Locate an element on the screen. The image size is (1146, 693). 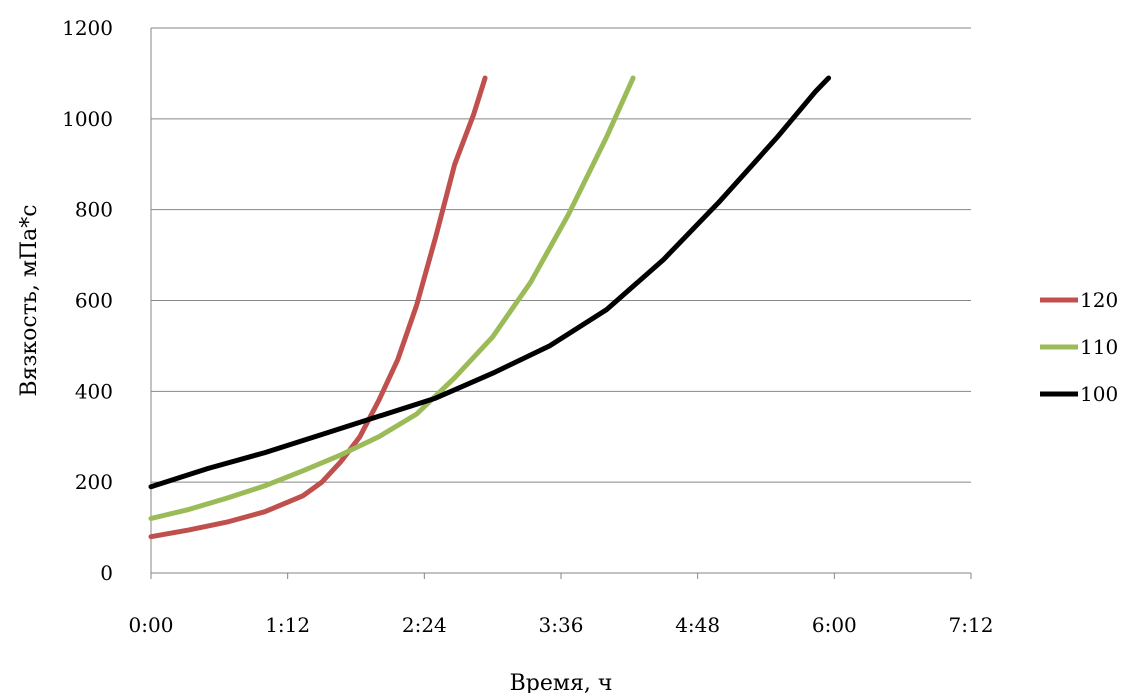
y-tick-label: 1000 is located at coordinates (87, 119).